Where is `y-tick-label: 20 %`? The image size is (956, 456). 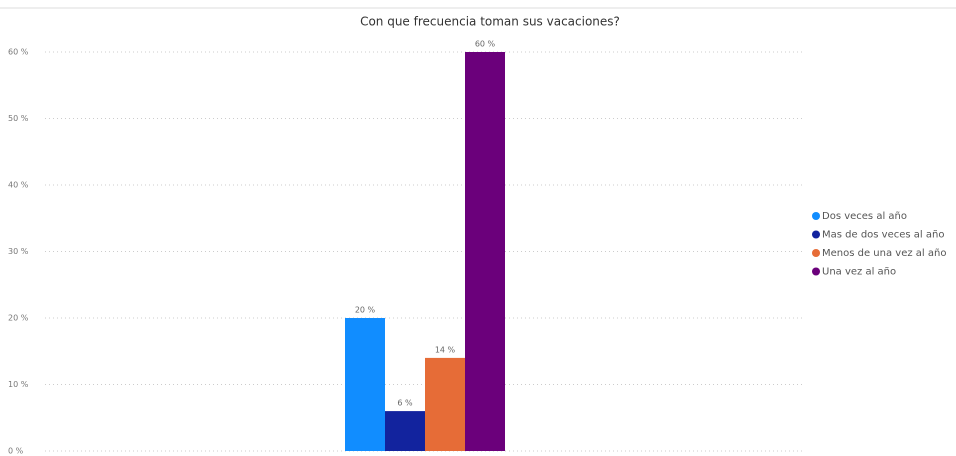
y-tick-label: 20 % is located at coordinates (18, 318).